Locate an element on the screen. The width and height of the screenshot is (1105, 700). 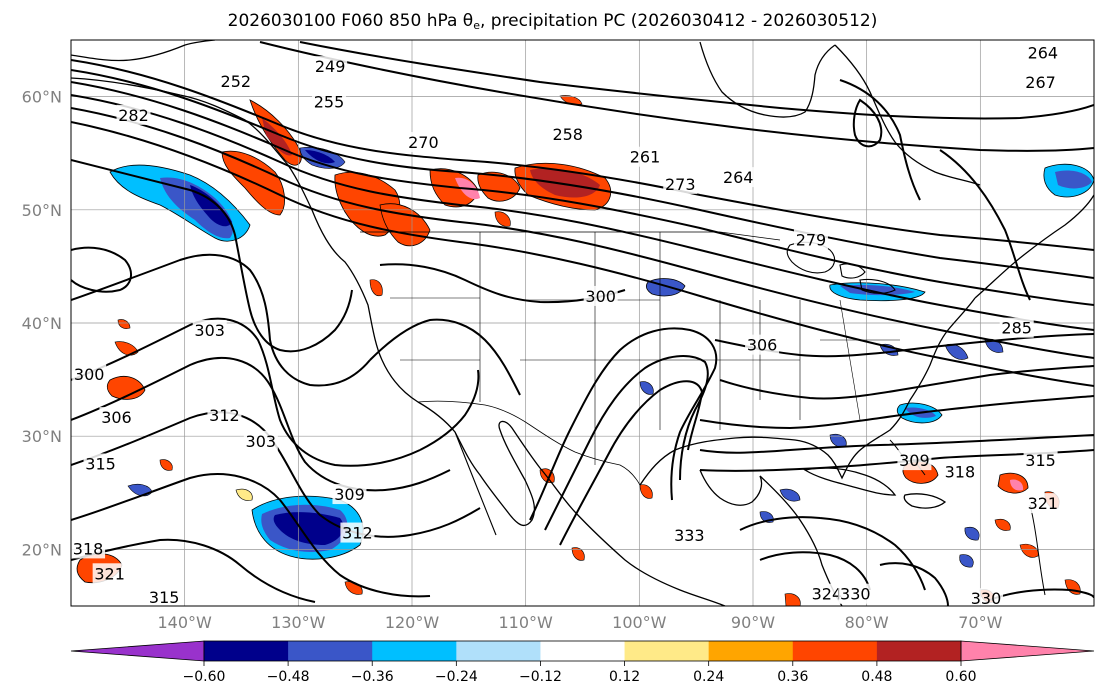
lat-label-1: 50°N is located at coordinates (42, 210).